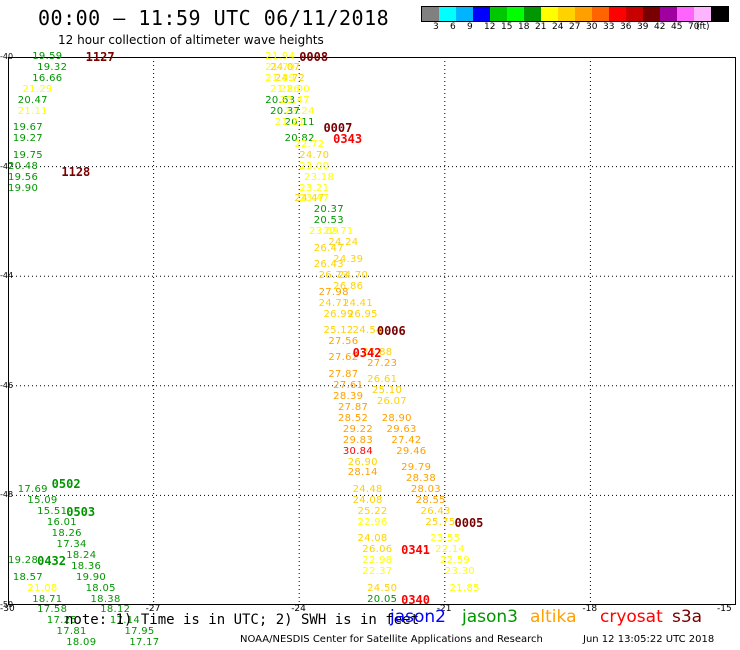  Describe the element at coordinates (42, 588) in the screenshot. I see `wave-height-value: 21.08` at that location.